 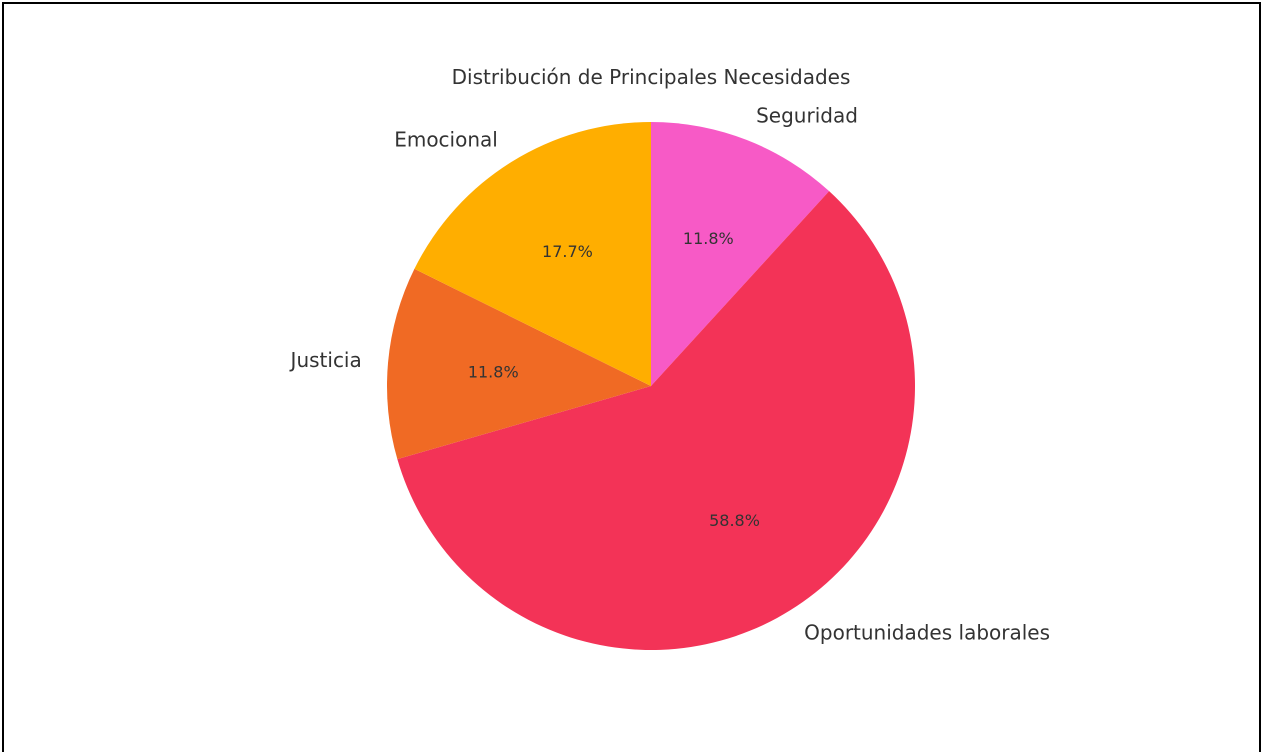 I want to click on pie-slice-justicia, so click(x=518, y=364).